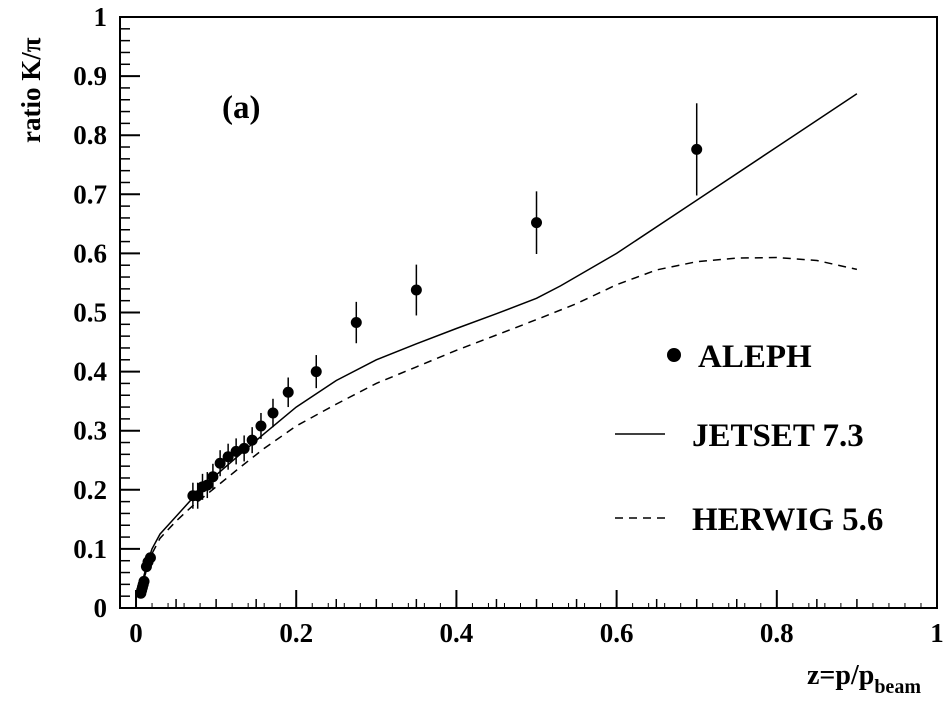 Image resolution: width=949 pixels, height=703 pixels. Describe the element at coordinates (90, 490) in the screenshot. I see `y-tick-label: 0.2` at that location.